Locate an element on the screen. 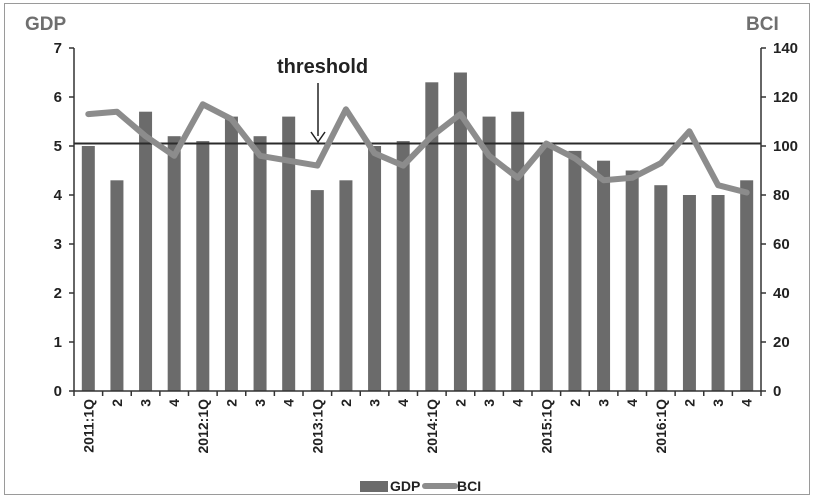  y2-tick-label: 40 is located at coordinates (781, 293).